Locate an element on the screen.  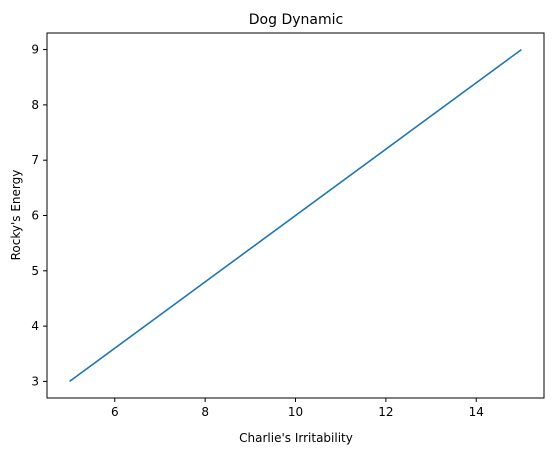
y-tick-label: 8 is located at coordinates (35, 105).